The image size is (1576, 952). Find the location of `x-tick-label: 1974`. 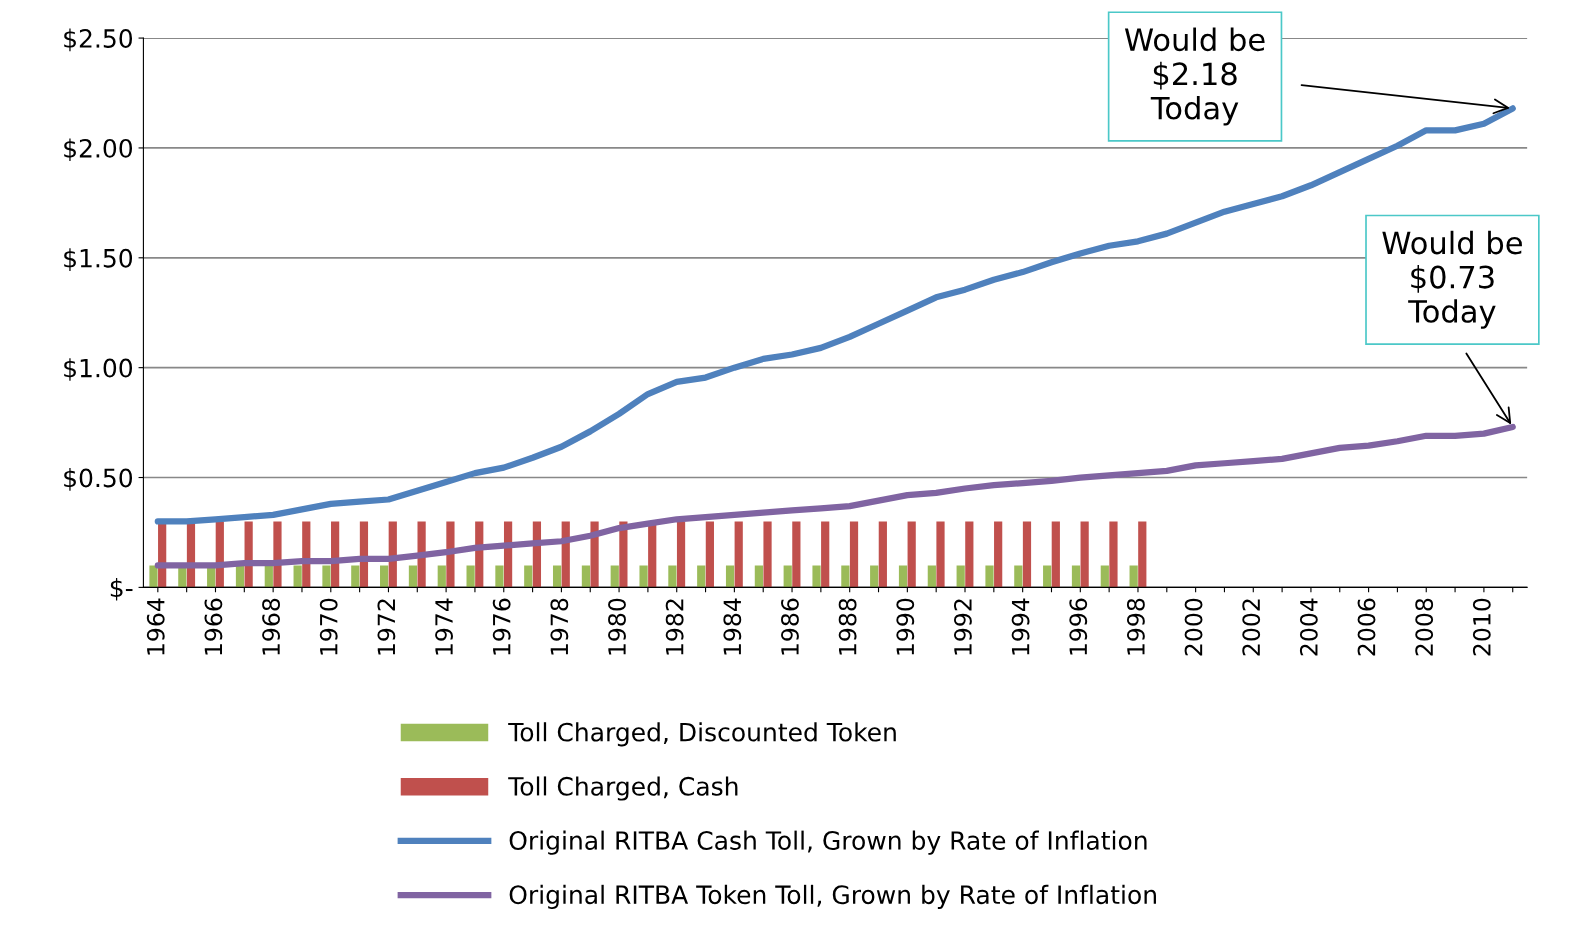

x-tick-label: 1974 is located at coordinates (444, 626).